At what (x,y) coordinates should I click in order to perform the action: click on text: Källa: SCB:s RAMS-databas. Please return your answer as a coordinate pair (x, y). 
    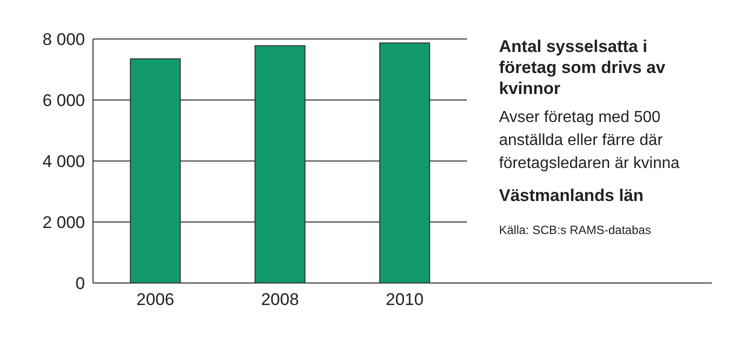
    Looking at the image, I should click on (575, 230).